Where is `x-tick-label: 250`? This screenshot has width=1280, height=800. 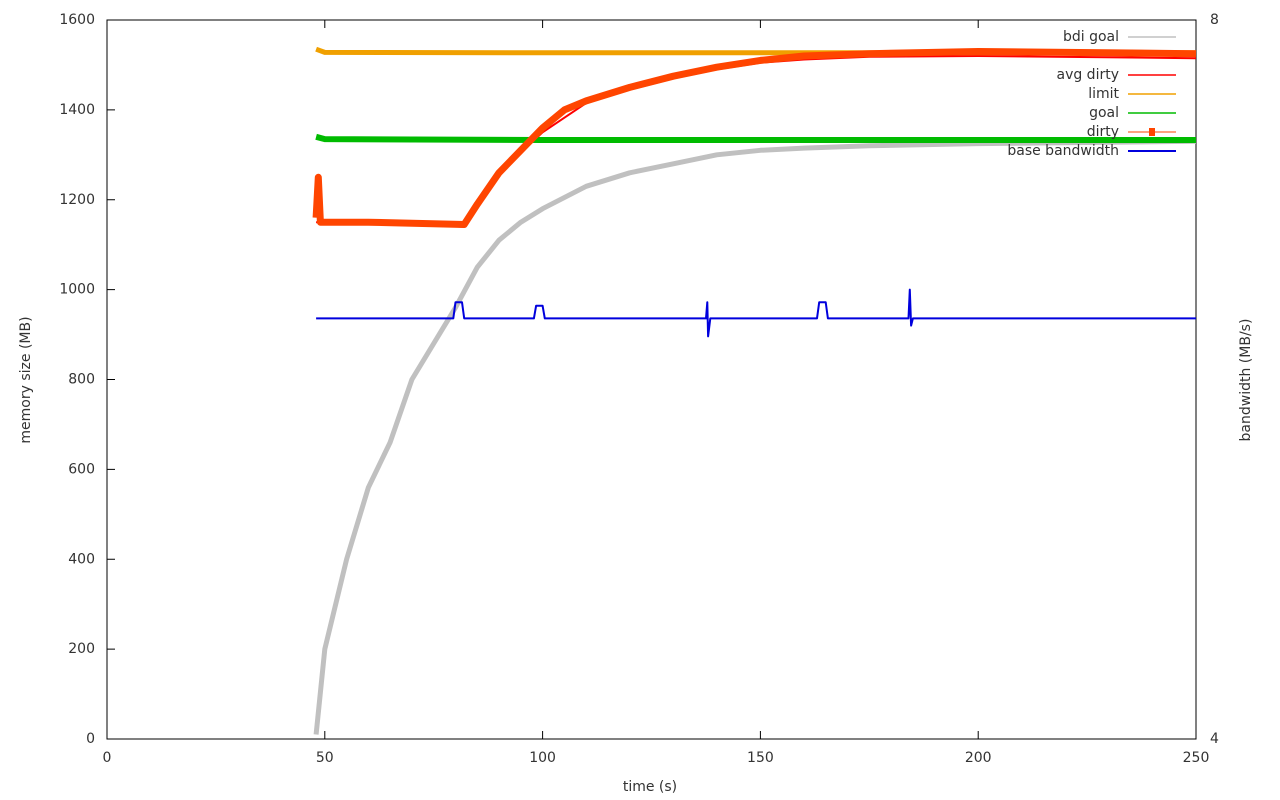
x-tick-label: 250 is located at coordinates (1196, 758).